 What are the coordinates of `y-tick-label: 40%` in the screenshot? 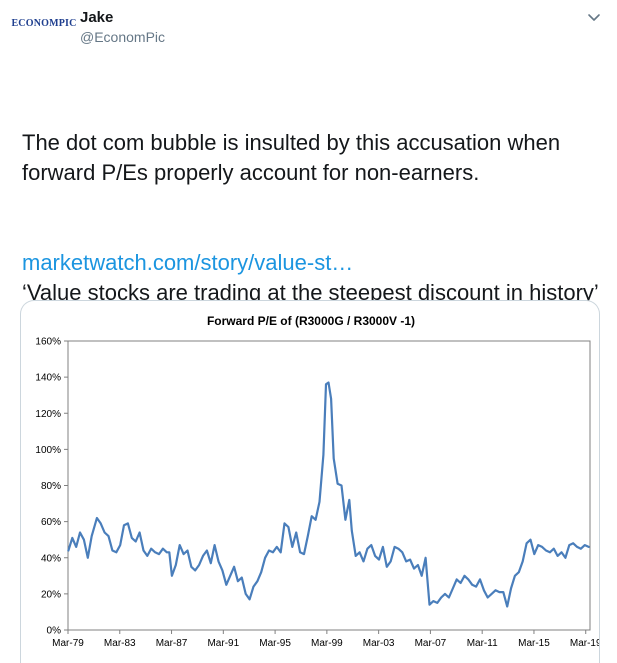 It's located at (51, 558).